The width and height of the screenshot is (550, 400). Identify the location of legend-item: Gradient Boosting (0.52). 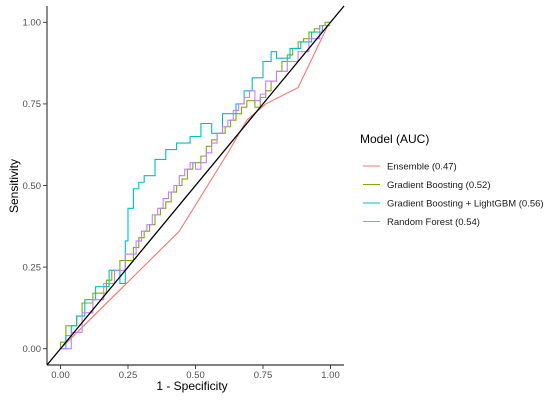
(427, 185).